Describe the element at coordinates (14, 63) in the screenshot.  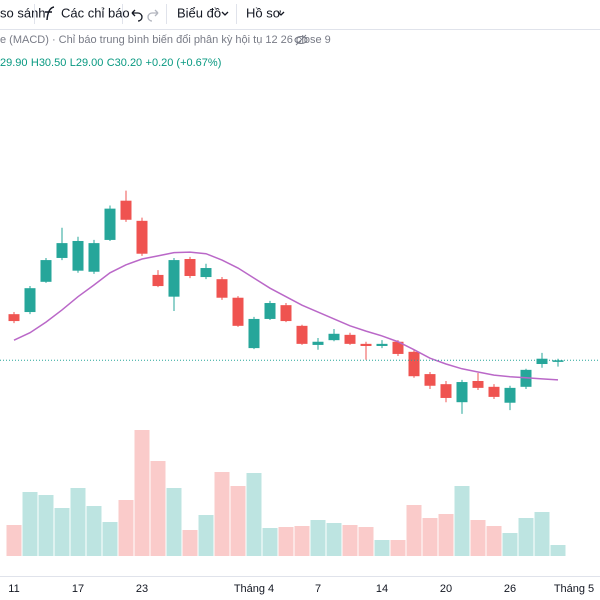
I see `open: 29.90` at that location.